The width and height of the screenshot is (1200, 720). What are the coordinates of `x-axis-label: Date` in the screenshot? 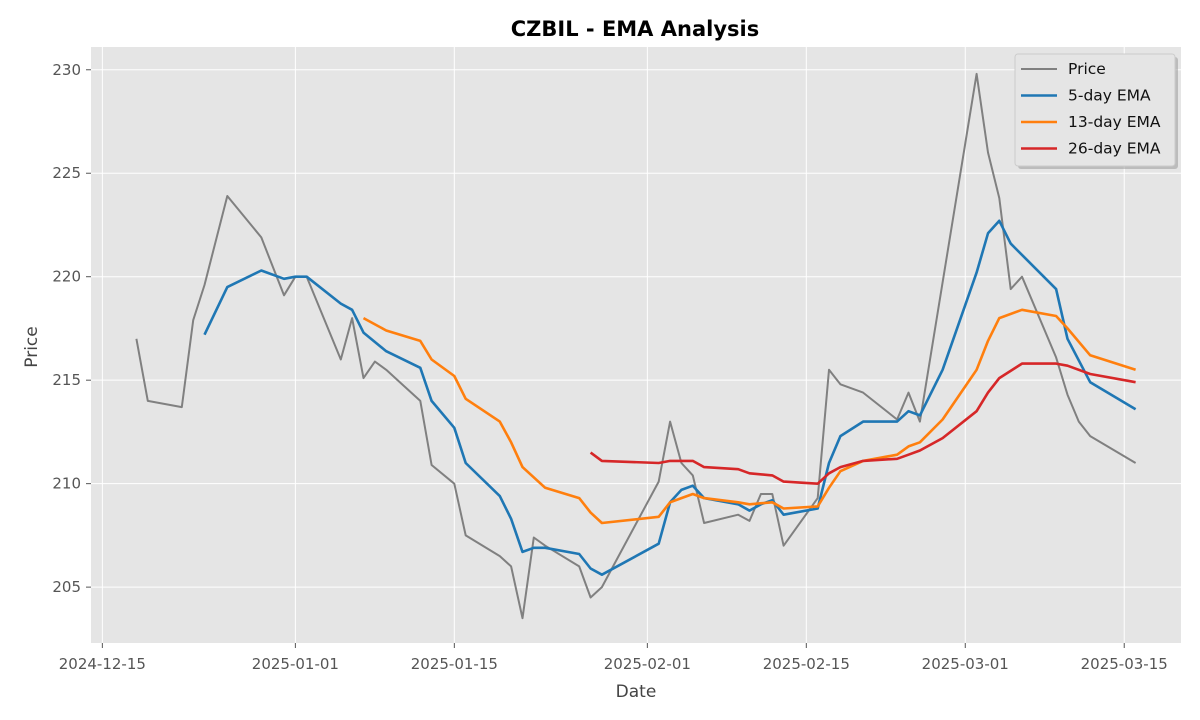 It's located at (636, 692).